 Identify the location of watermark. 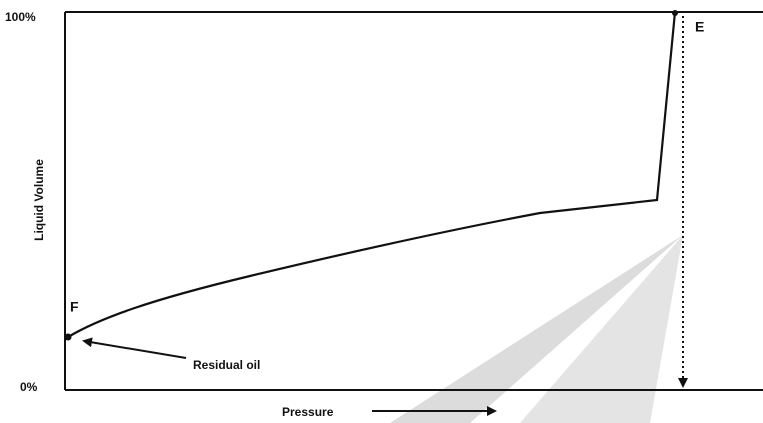
(601, 329).